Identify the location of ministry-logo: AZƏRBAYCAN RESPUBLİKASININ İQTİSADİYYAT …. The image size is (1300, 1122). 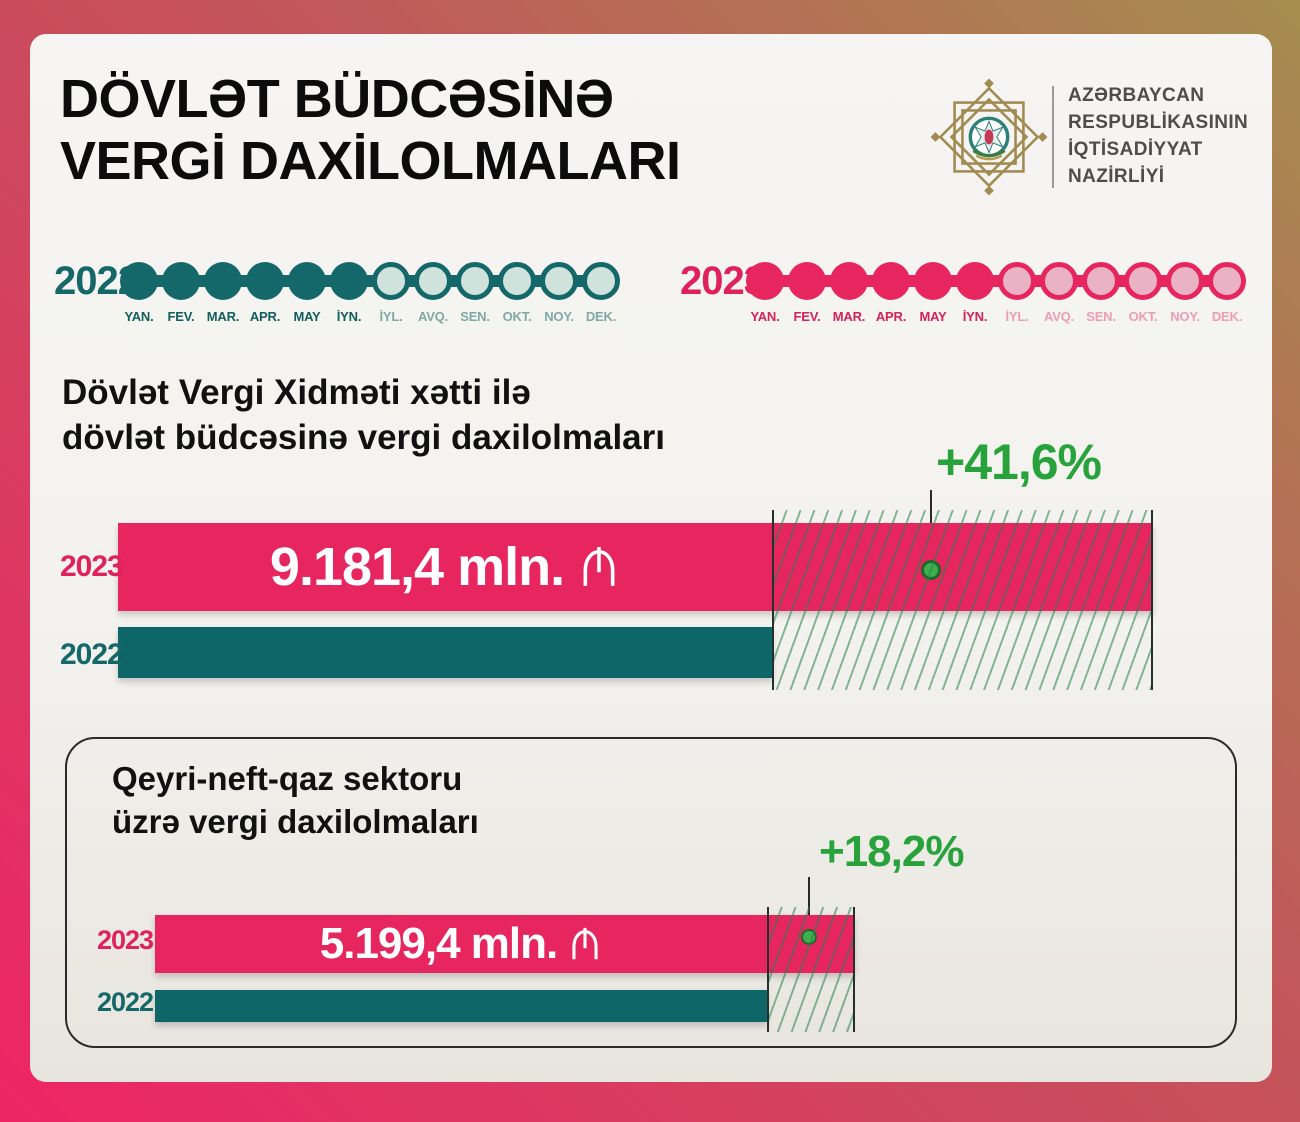
(1100, 141).